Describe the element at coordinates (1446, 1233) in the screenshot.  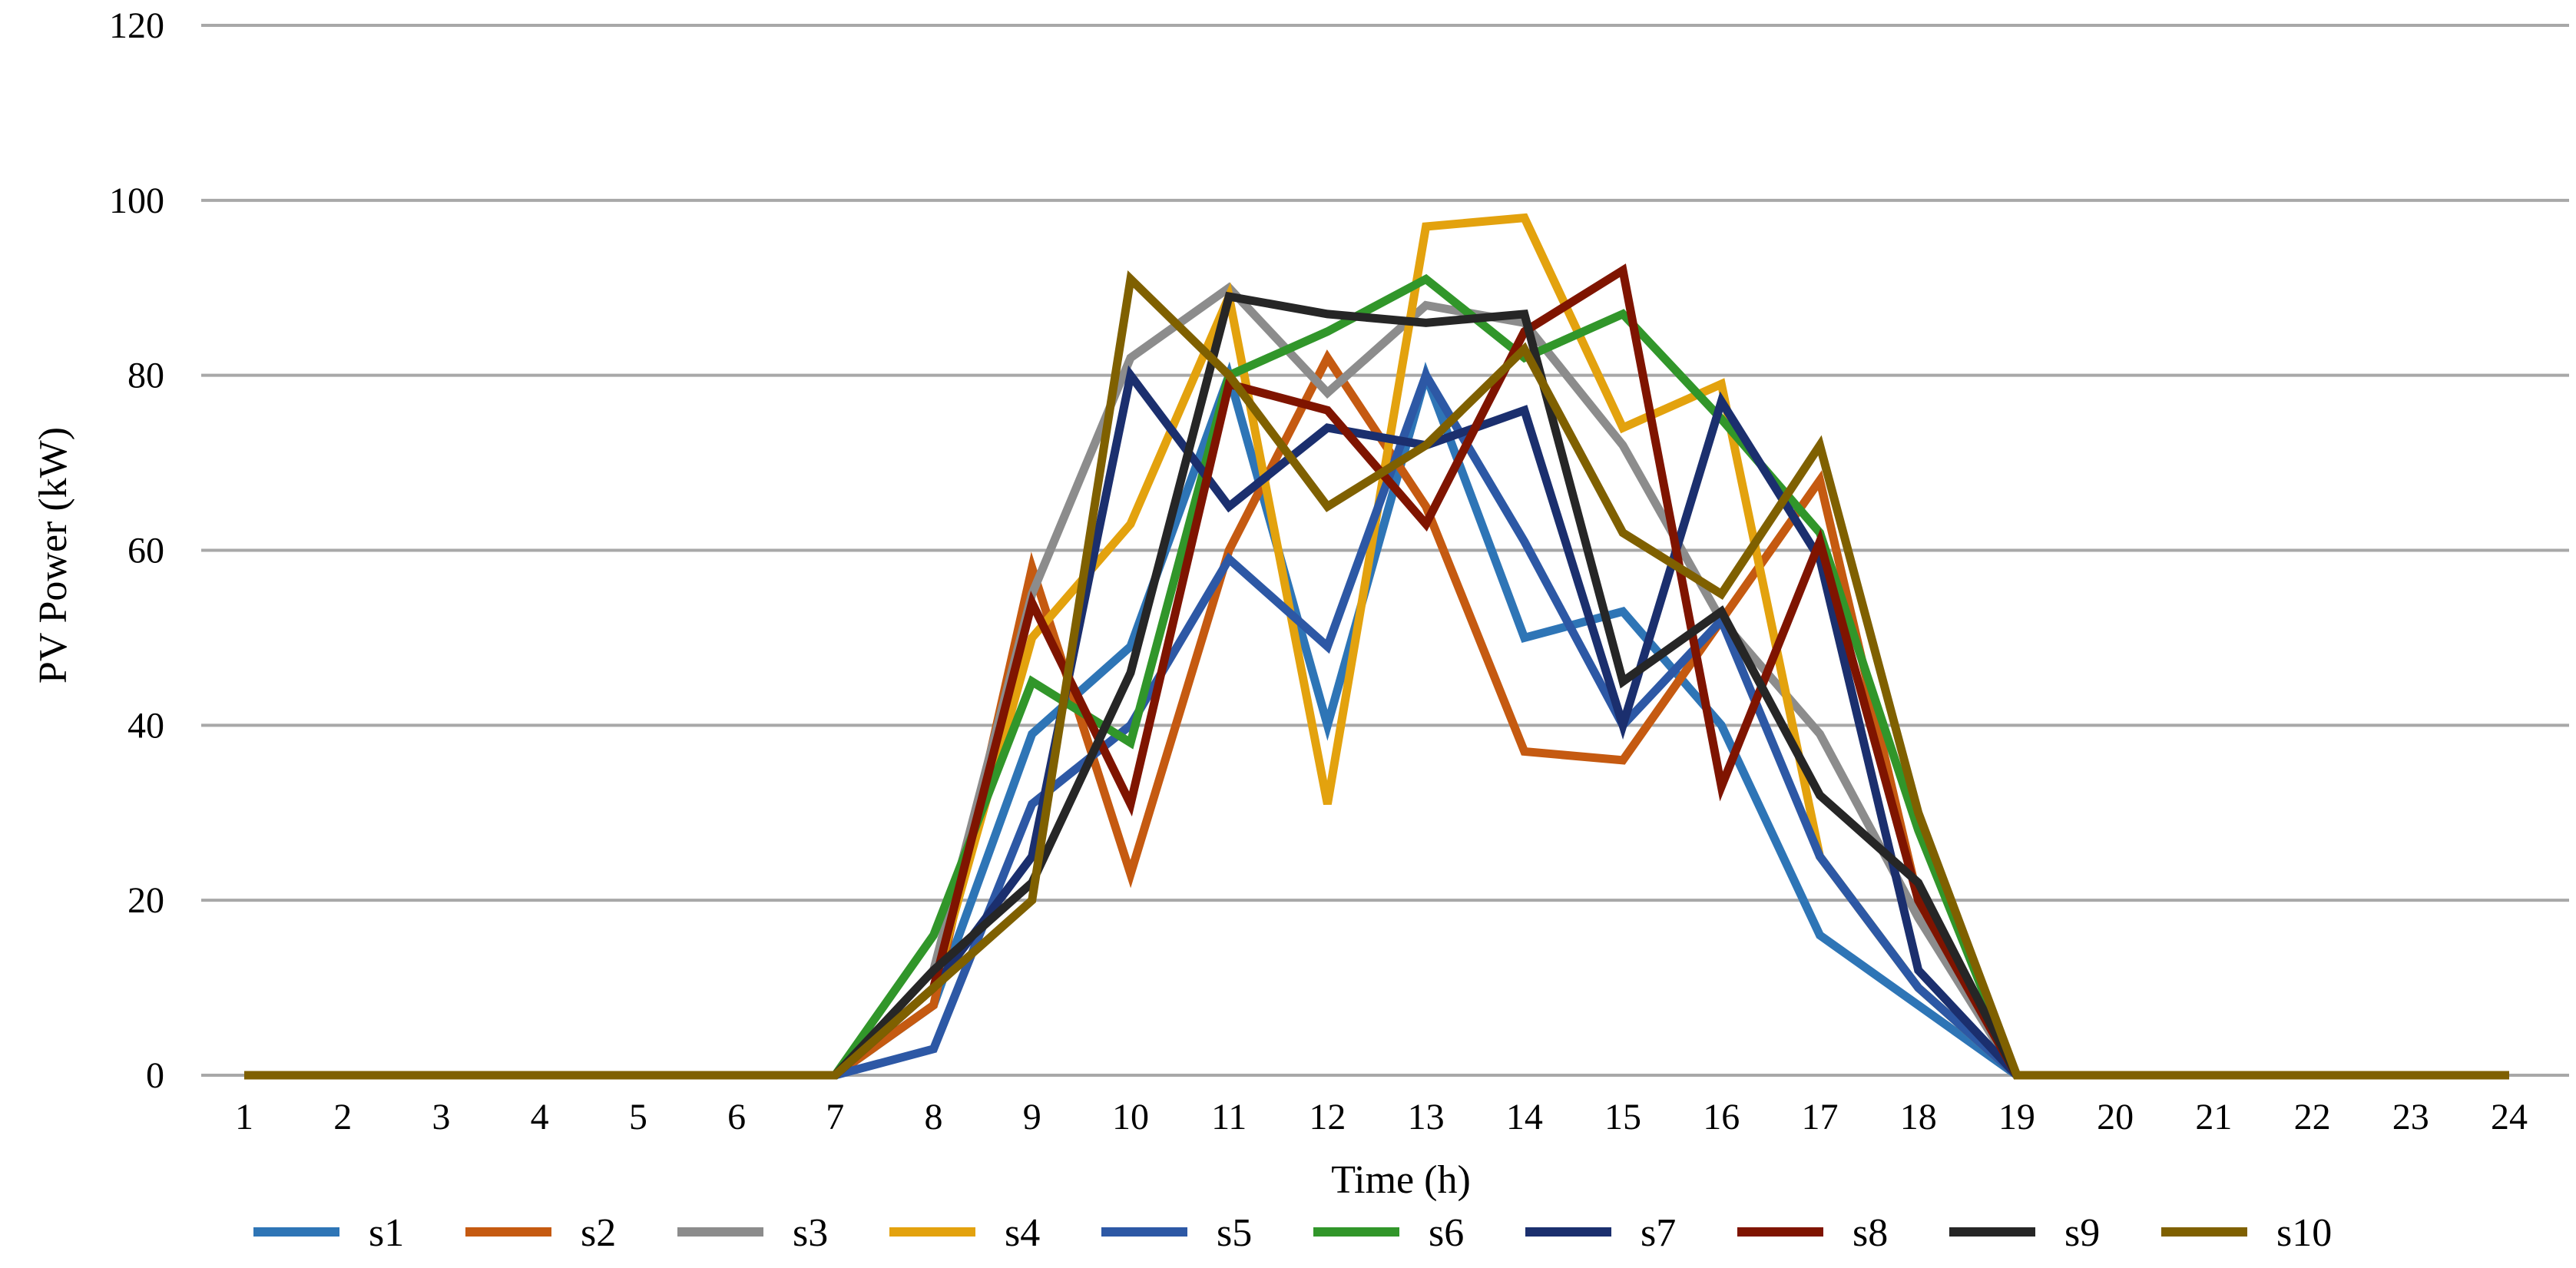
I see `legend-label: s6` at that location.